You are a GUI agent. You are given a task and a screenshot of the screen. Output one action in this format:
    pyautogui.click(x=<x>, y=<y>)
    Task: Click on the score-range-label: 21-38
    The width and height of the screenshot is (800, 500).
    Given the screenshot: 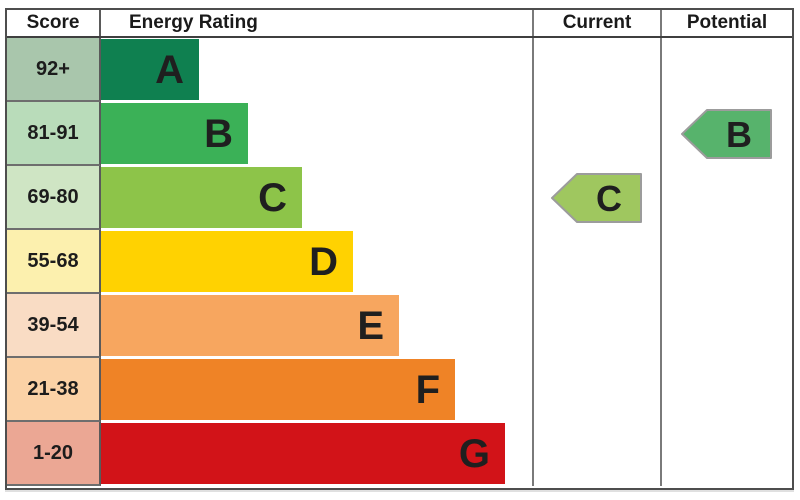 What is the action you would take?
    pyautogui.click(x=53, y=388)
    